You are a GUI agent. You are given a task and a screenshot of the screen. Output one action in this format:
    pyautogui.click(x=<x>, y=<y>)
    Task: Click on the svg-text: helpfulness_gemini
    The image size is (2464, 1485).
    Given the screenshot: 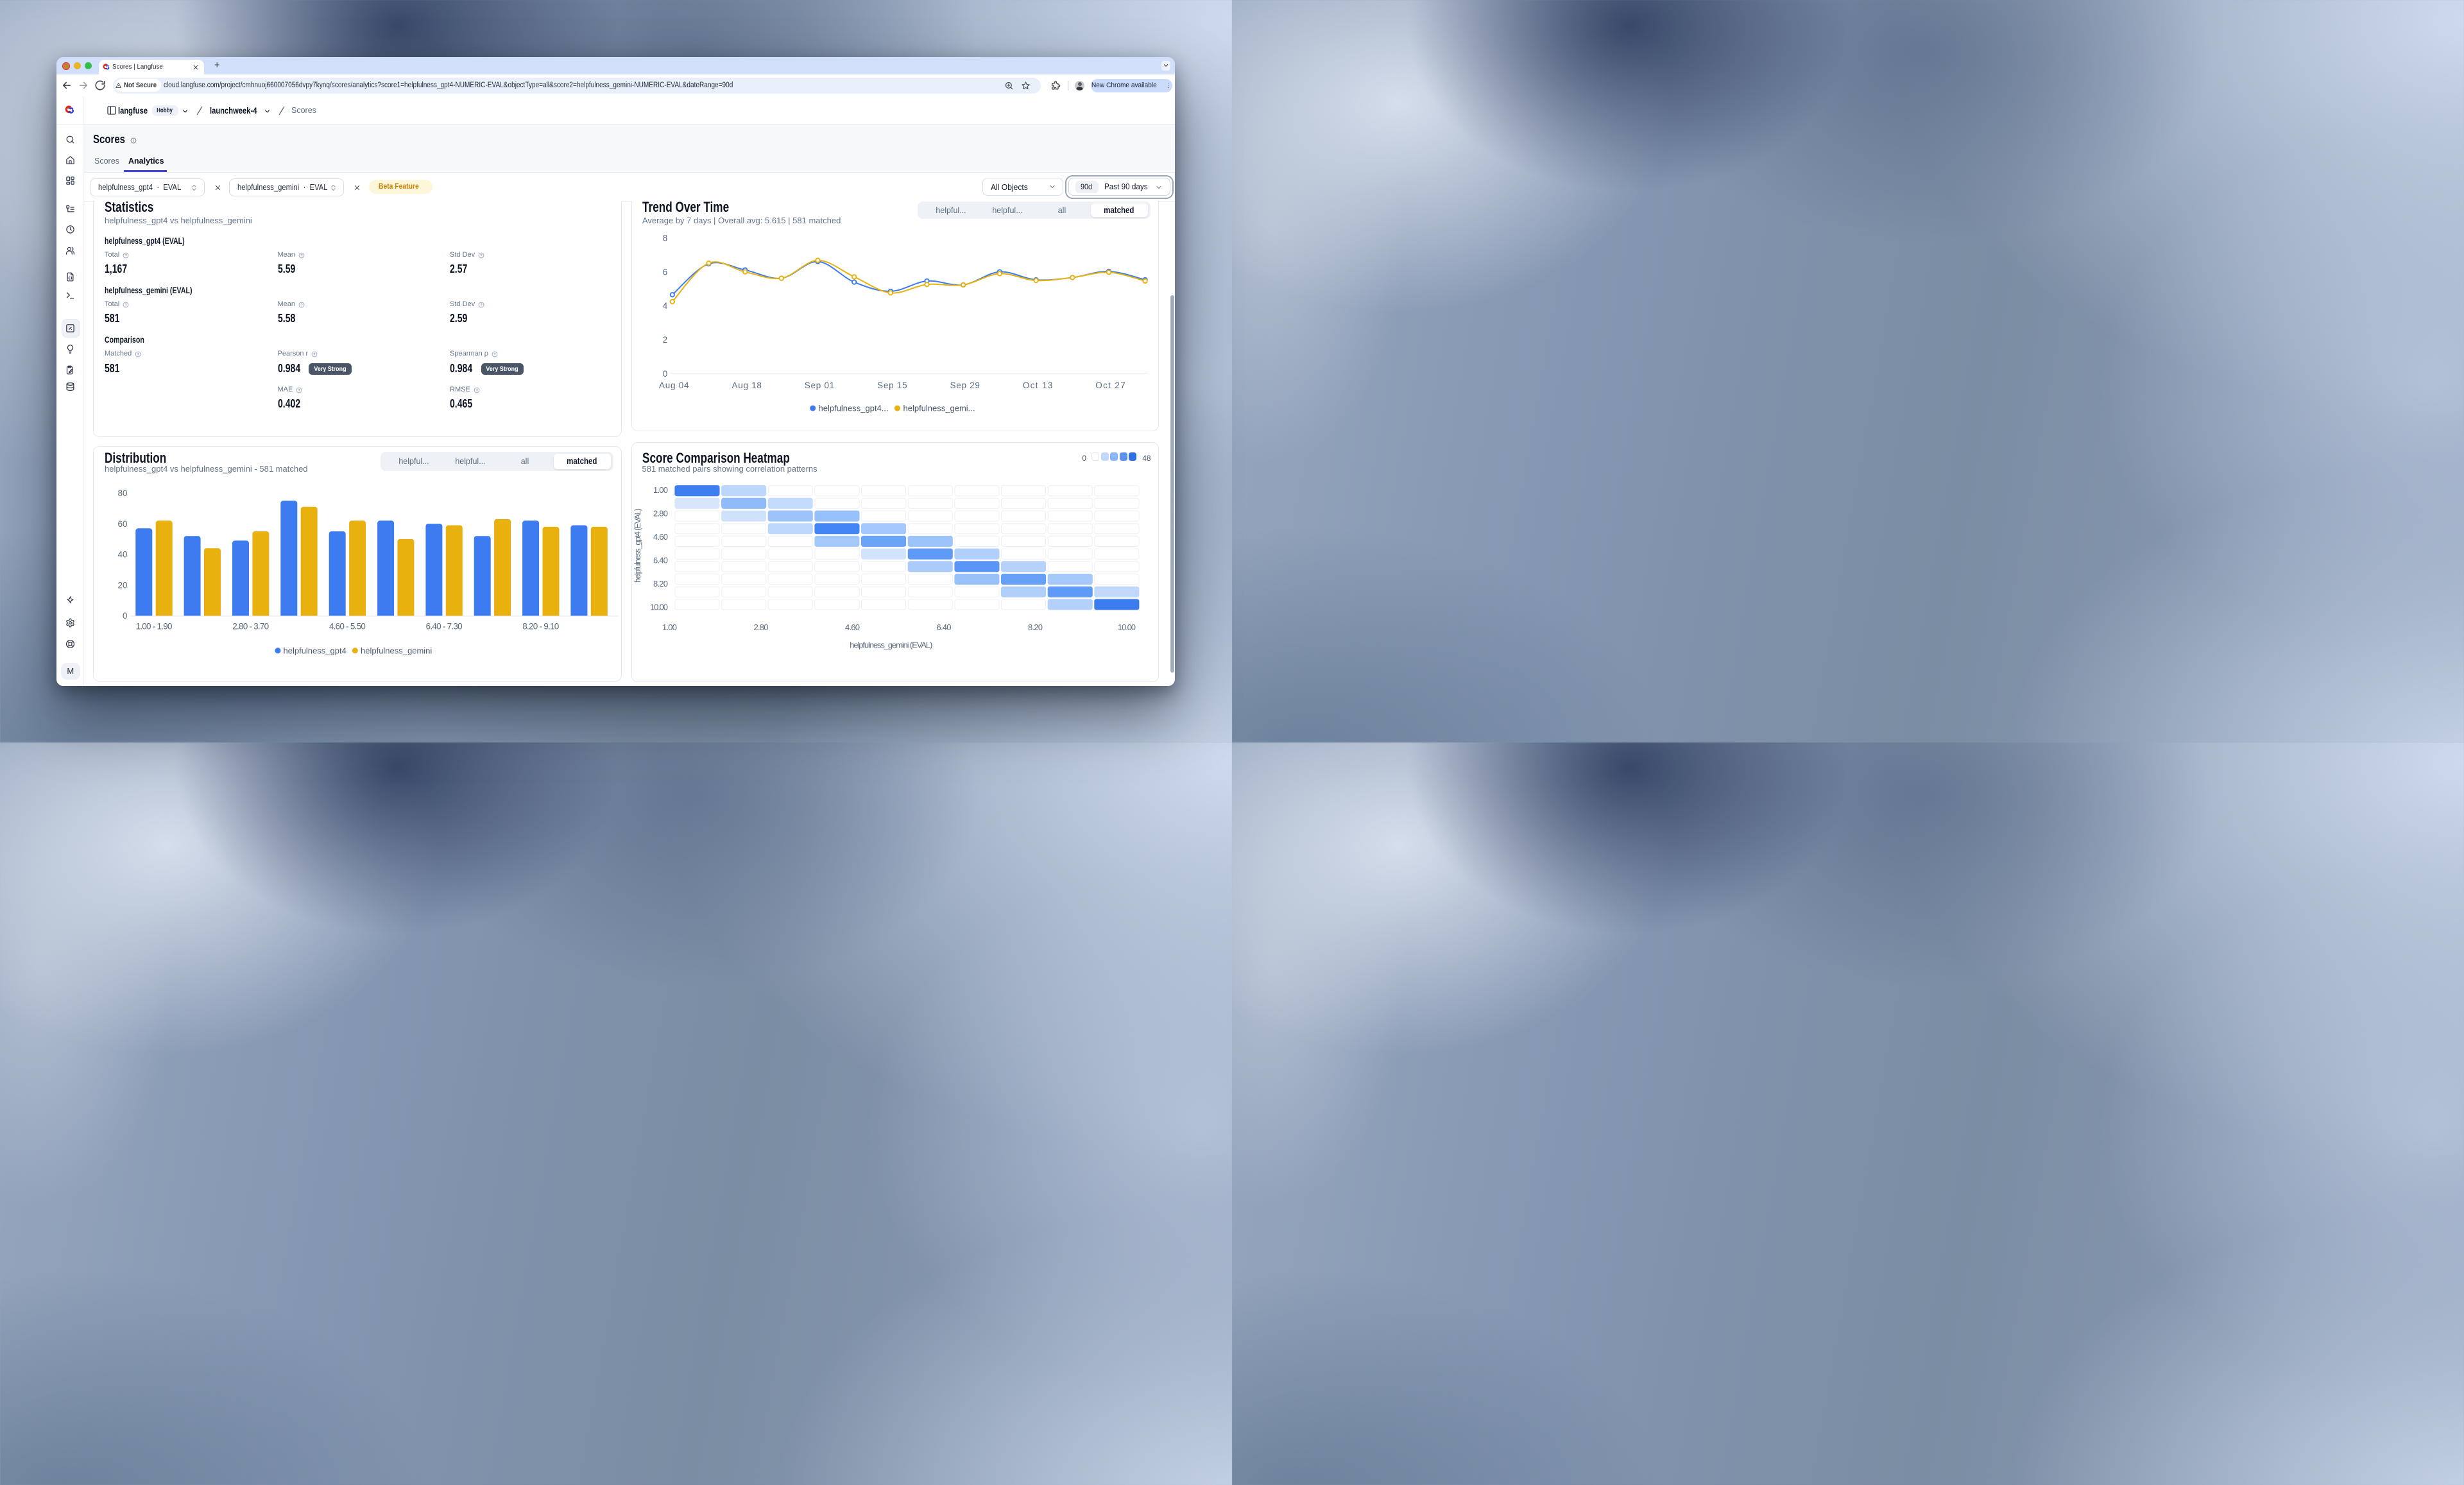 What is the action you would take?
    pyautogui.click(x=397, y=650)
    